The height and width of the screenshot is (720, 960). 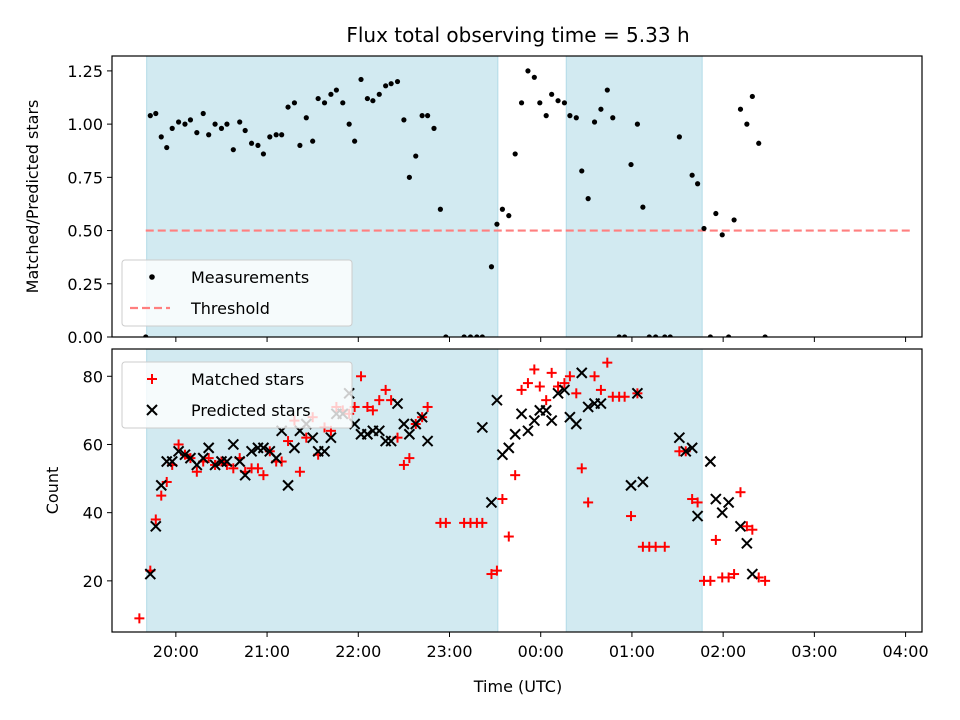 What do you see at coordinates (814, 651) in the screenshot?
I see `x-tick-label: 03:00` at bounding box center [814, 651].